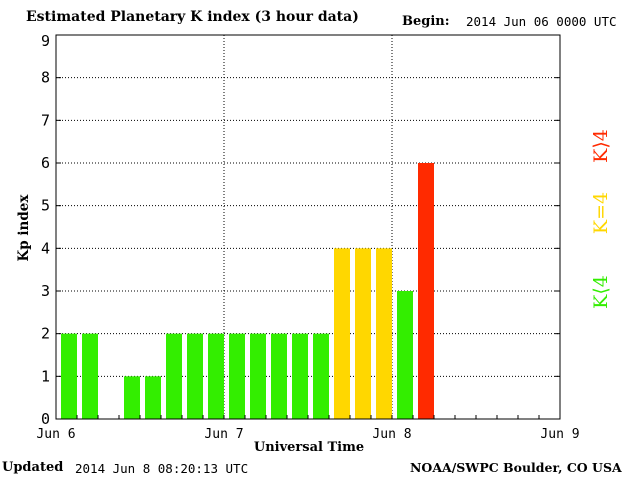 The image size is (640, 480). I want to click on y-tick-label: 0, so click(45, 419).